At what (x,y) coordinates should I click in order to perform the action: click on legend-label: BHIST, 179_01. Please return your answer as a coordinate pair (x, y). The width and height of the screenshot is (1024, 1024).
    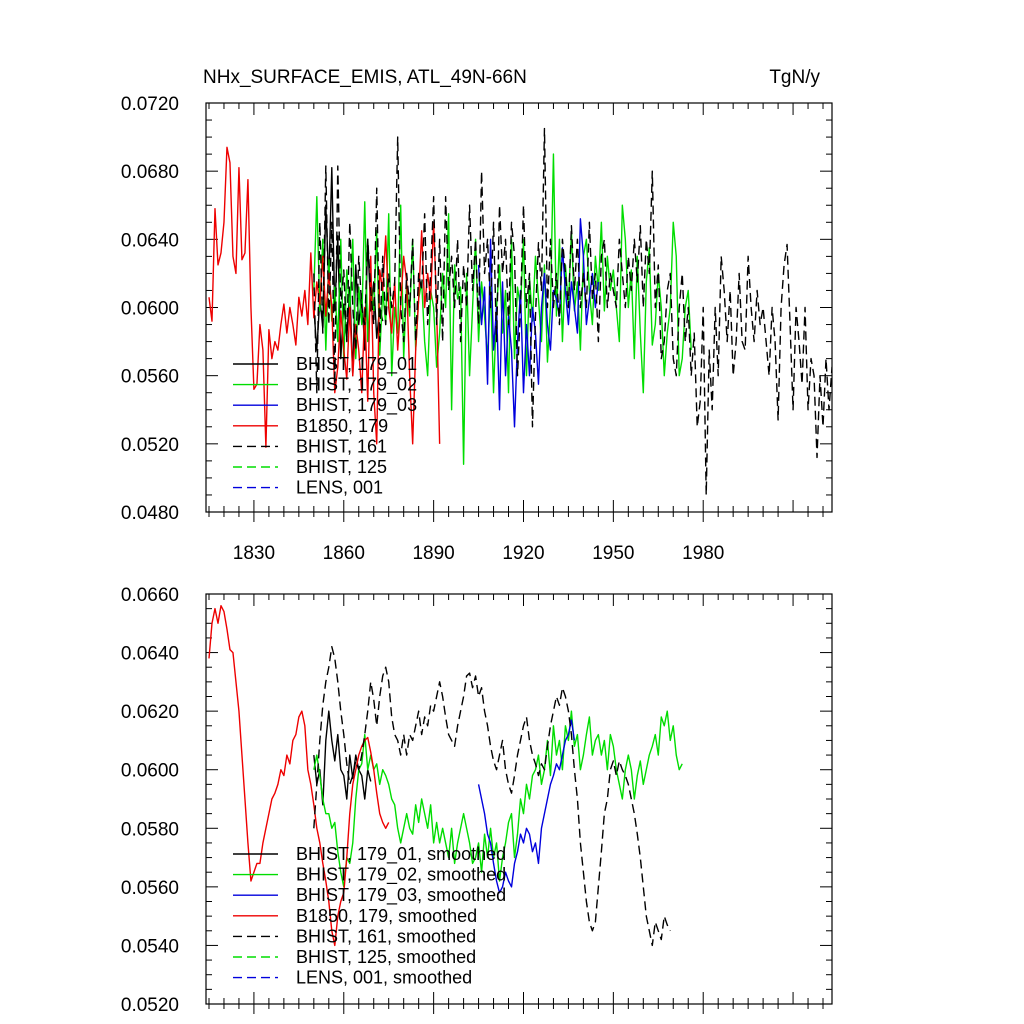
    Looking at the image, I should click on (356, 364).